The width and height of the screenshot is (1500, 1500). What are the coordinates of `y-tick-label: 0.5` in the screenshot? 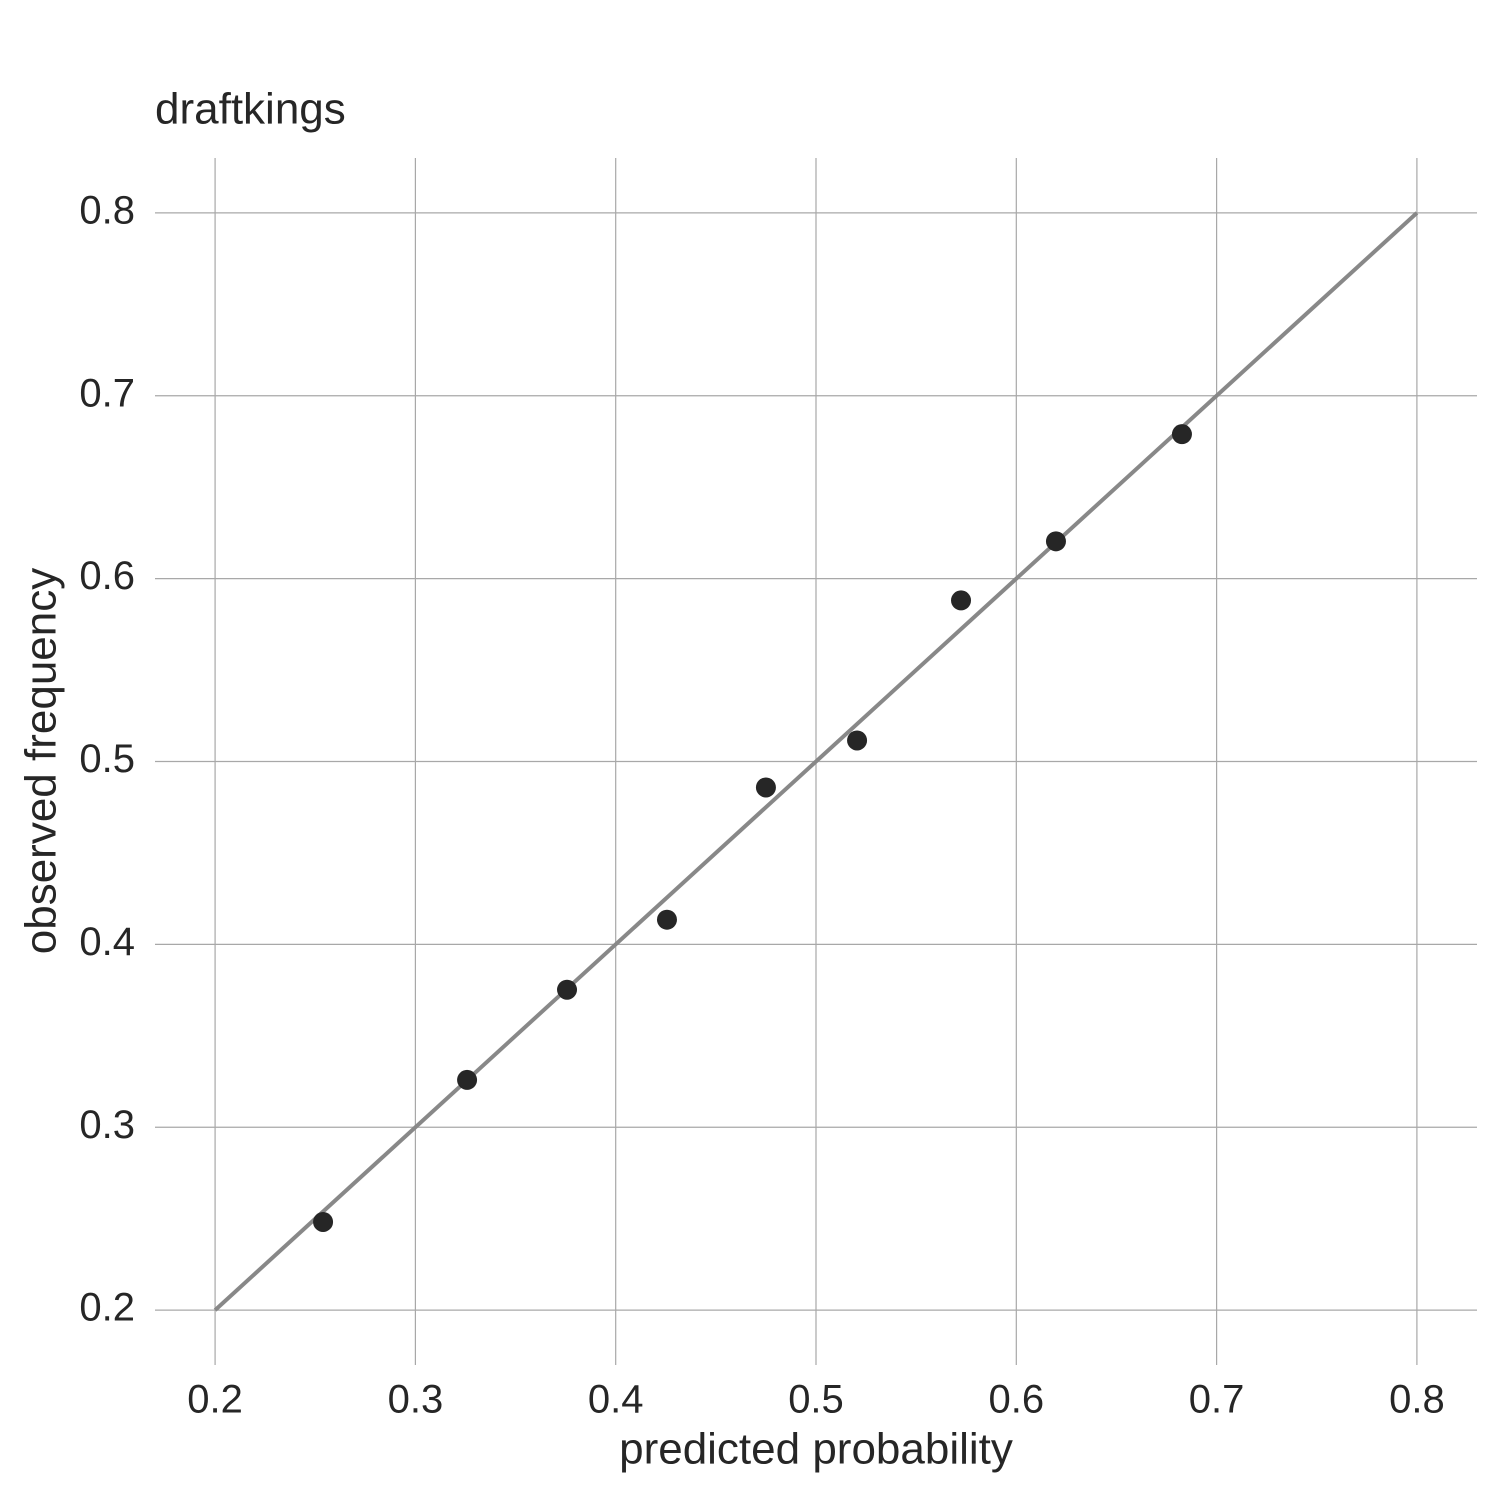 It's located at (107, 759).